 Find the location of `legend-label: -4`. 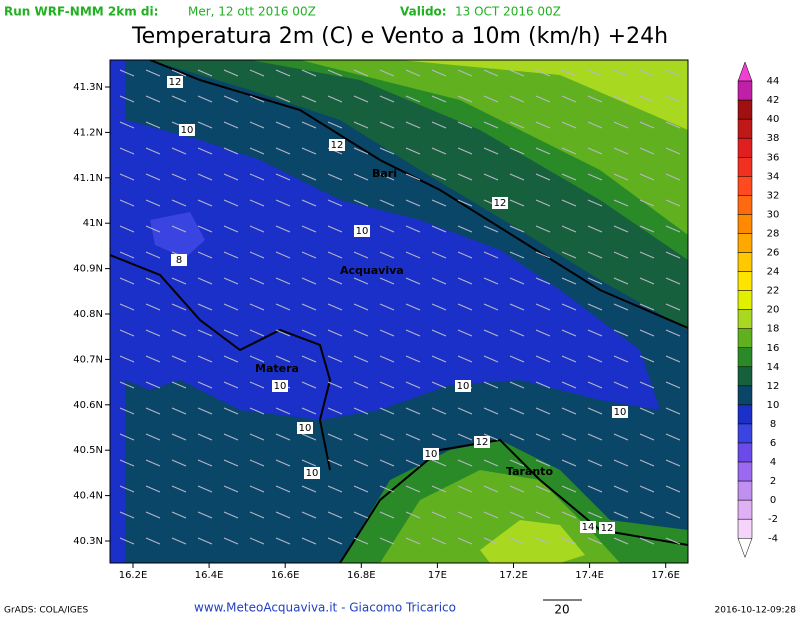

legend-label: -4 is located at coordinates (773, 538).